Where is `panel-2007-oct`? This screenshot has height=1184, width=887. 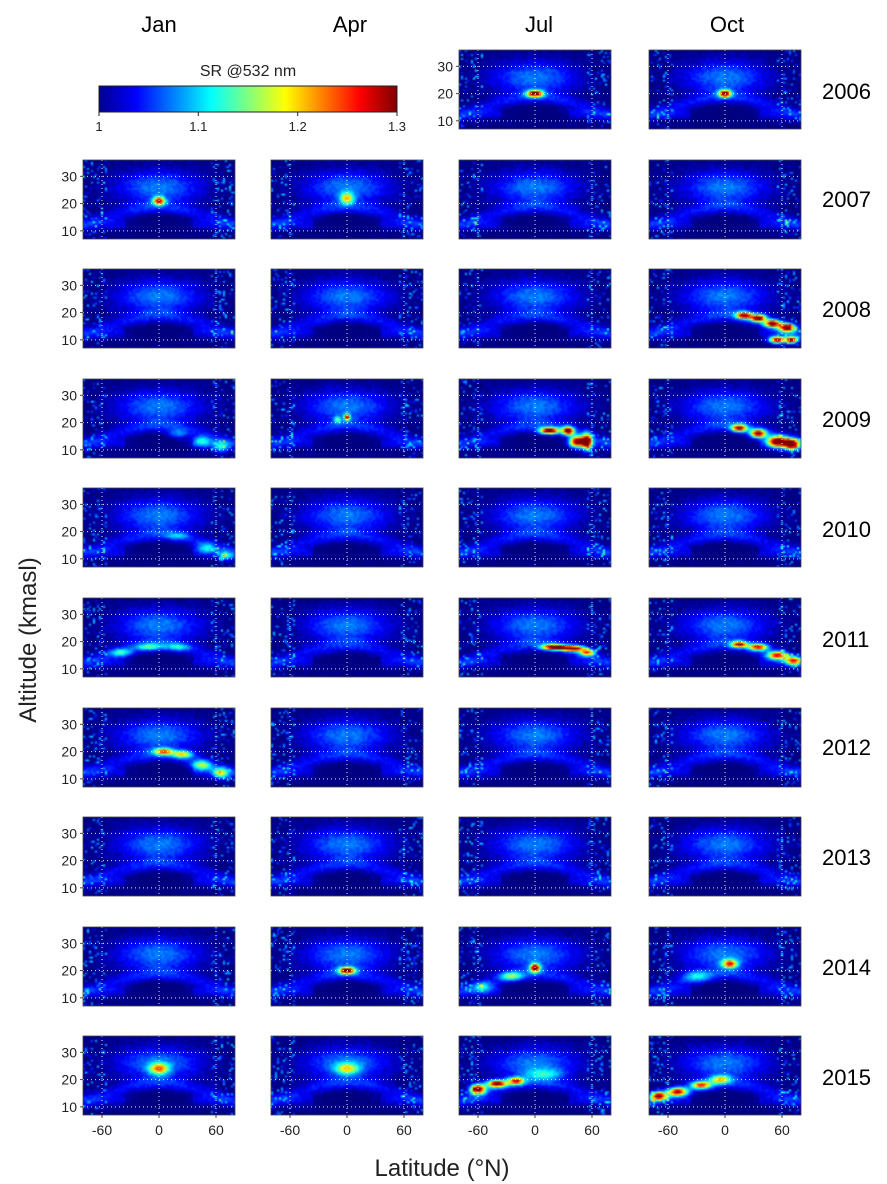
panel-2007-oct is located at coordinates (725, 199).